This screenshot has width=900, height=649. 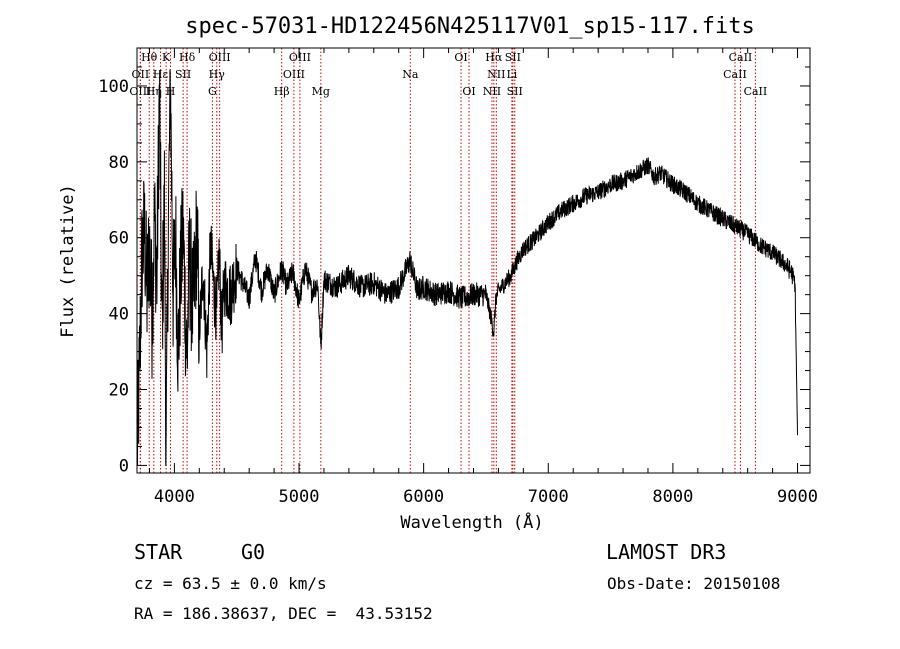 What do you see at coordinates (217, 74) in the screenshot?
I see `spectral-line-label: Hγ` at bounding box center [217, 74].